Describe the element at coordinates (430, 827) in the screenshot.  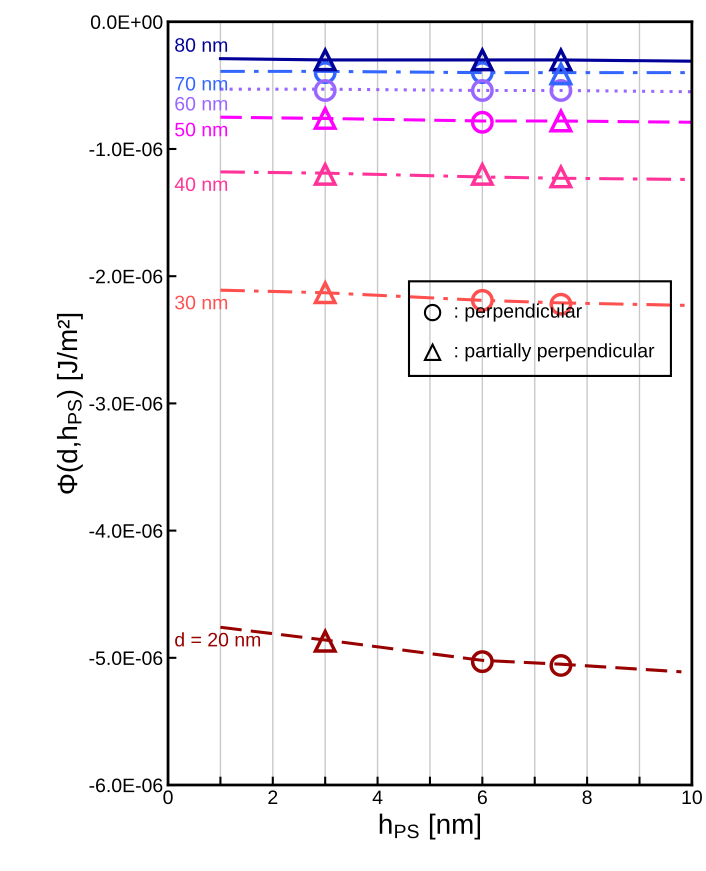
I see `x-axis-title: h$_{PS}$ [nm]` at that location.